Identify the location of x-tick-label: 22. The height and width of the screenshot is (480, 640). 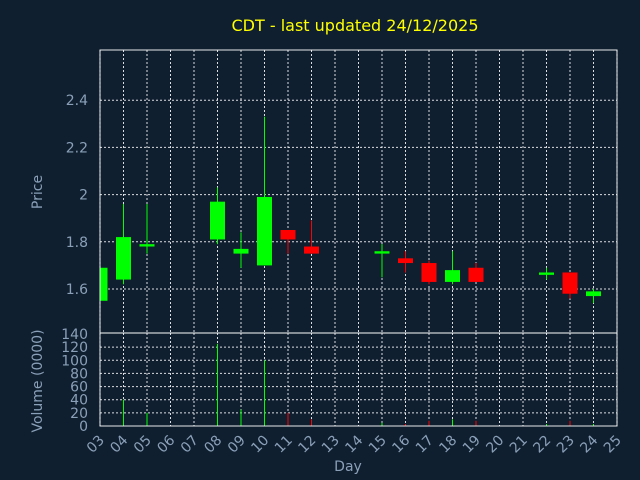
(542, 445).